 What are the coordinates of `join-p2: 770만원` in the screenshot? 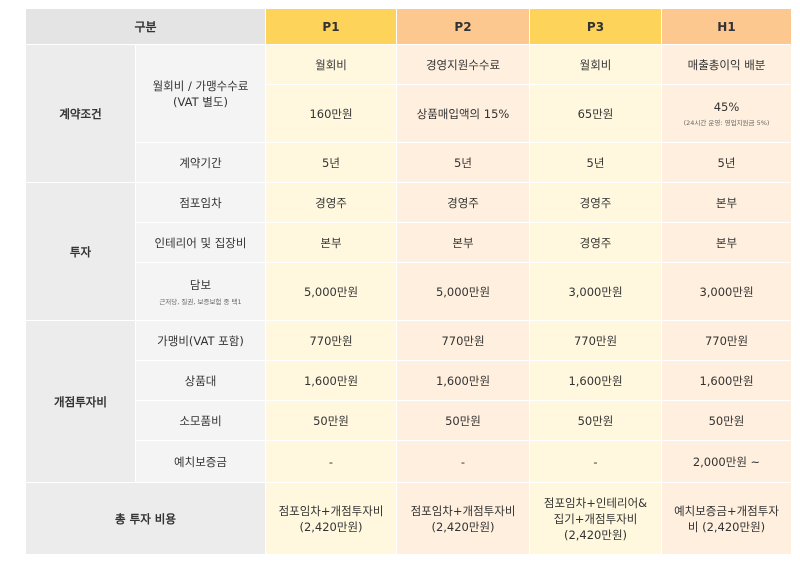 It's located at (463, 340).